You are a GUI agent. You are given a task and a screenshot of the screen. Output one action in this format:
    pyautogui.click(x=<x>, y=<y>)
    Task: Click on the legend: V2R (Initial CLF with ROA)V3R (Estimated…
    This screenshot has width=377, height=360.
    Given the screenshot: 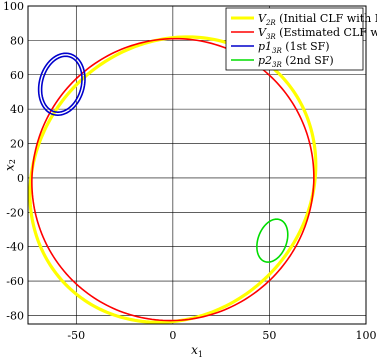 What is the action you would take?
    pyautogui.click(x=301, y=39)
    